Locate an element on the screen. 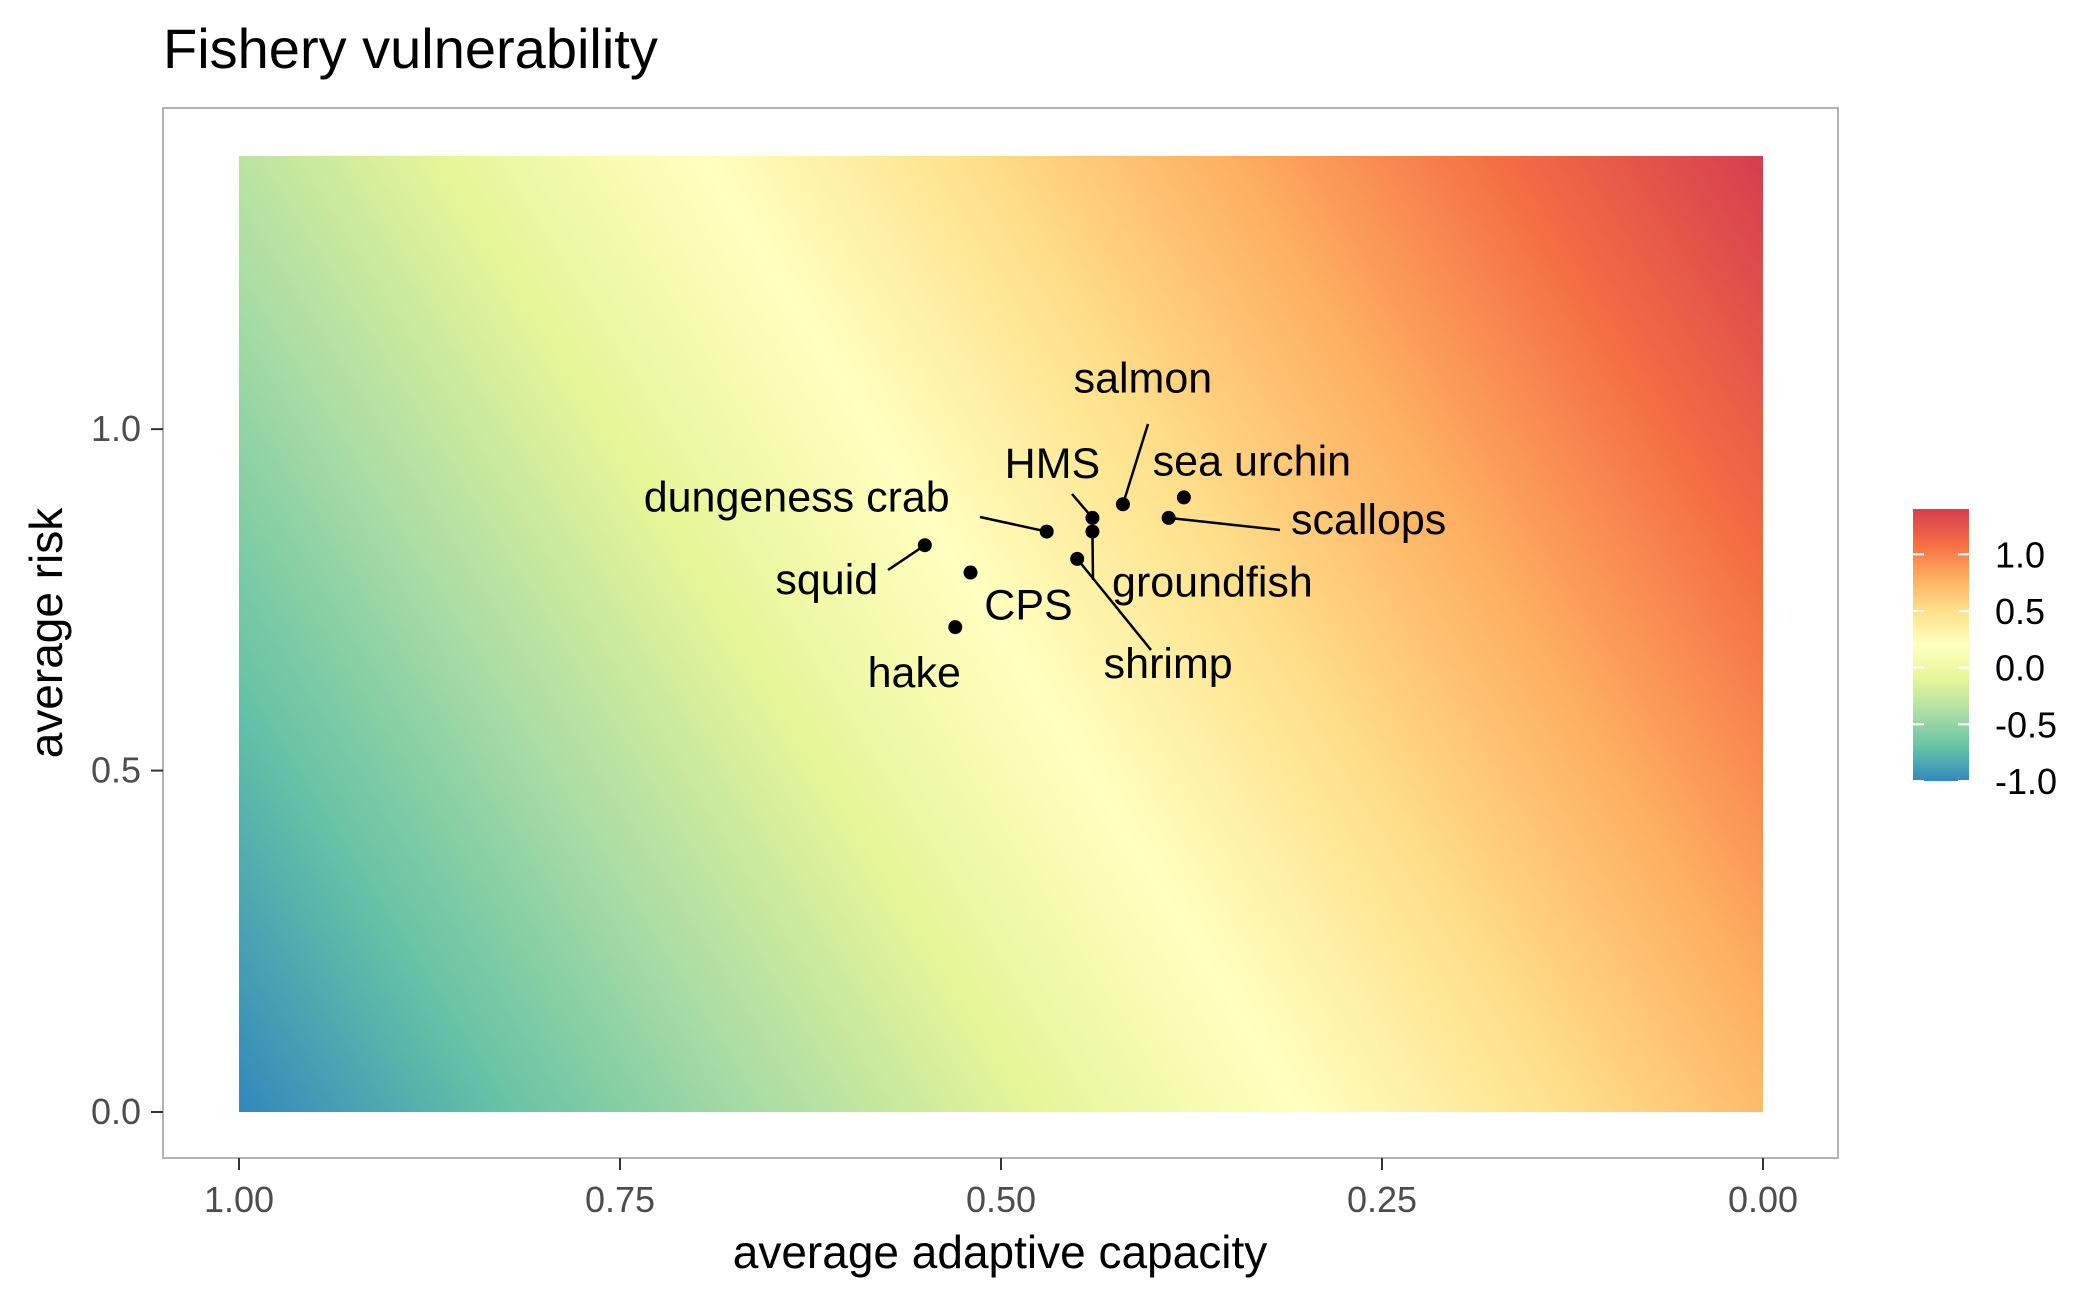 The height and width of the screenshot is (1295, 2090). data-point-label: groundfish is located at coordinates (1212, 583).